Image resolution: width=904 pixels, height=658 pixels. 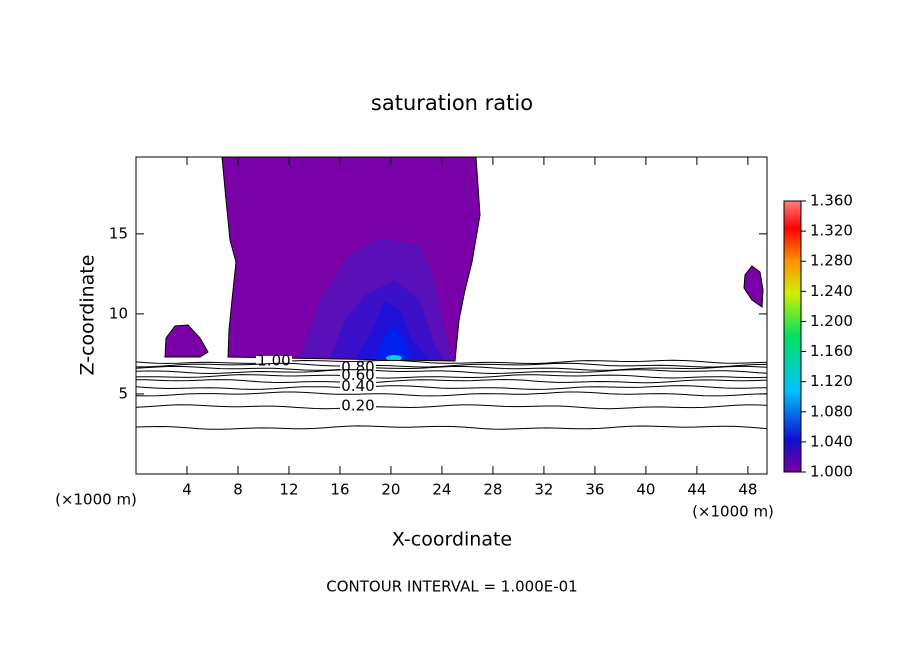 I want to click on x-tick-label: 48, so click(x=747, y=490).